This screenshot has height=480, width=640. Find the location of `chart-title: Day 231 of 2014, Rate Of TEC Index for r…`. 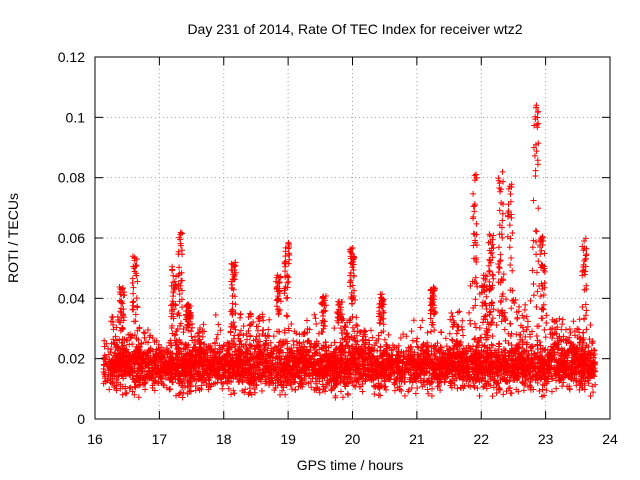

chart-title: Day 231 of 2014, Rate Of TEC Index for r… is located at coordinates (354, 29).